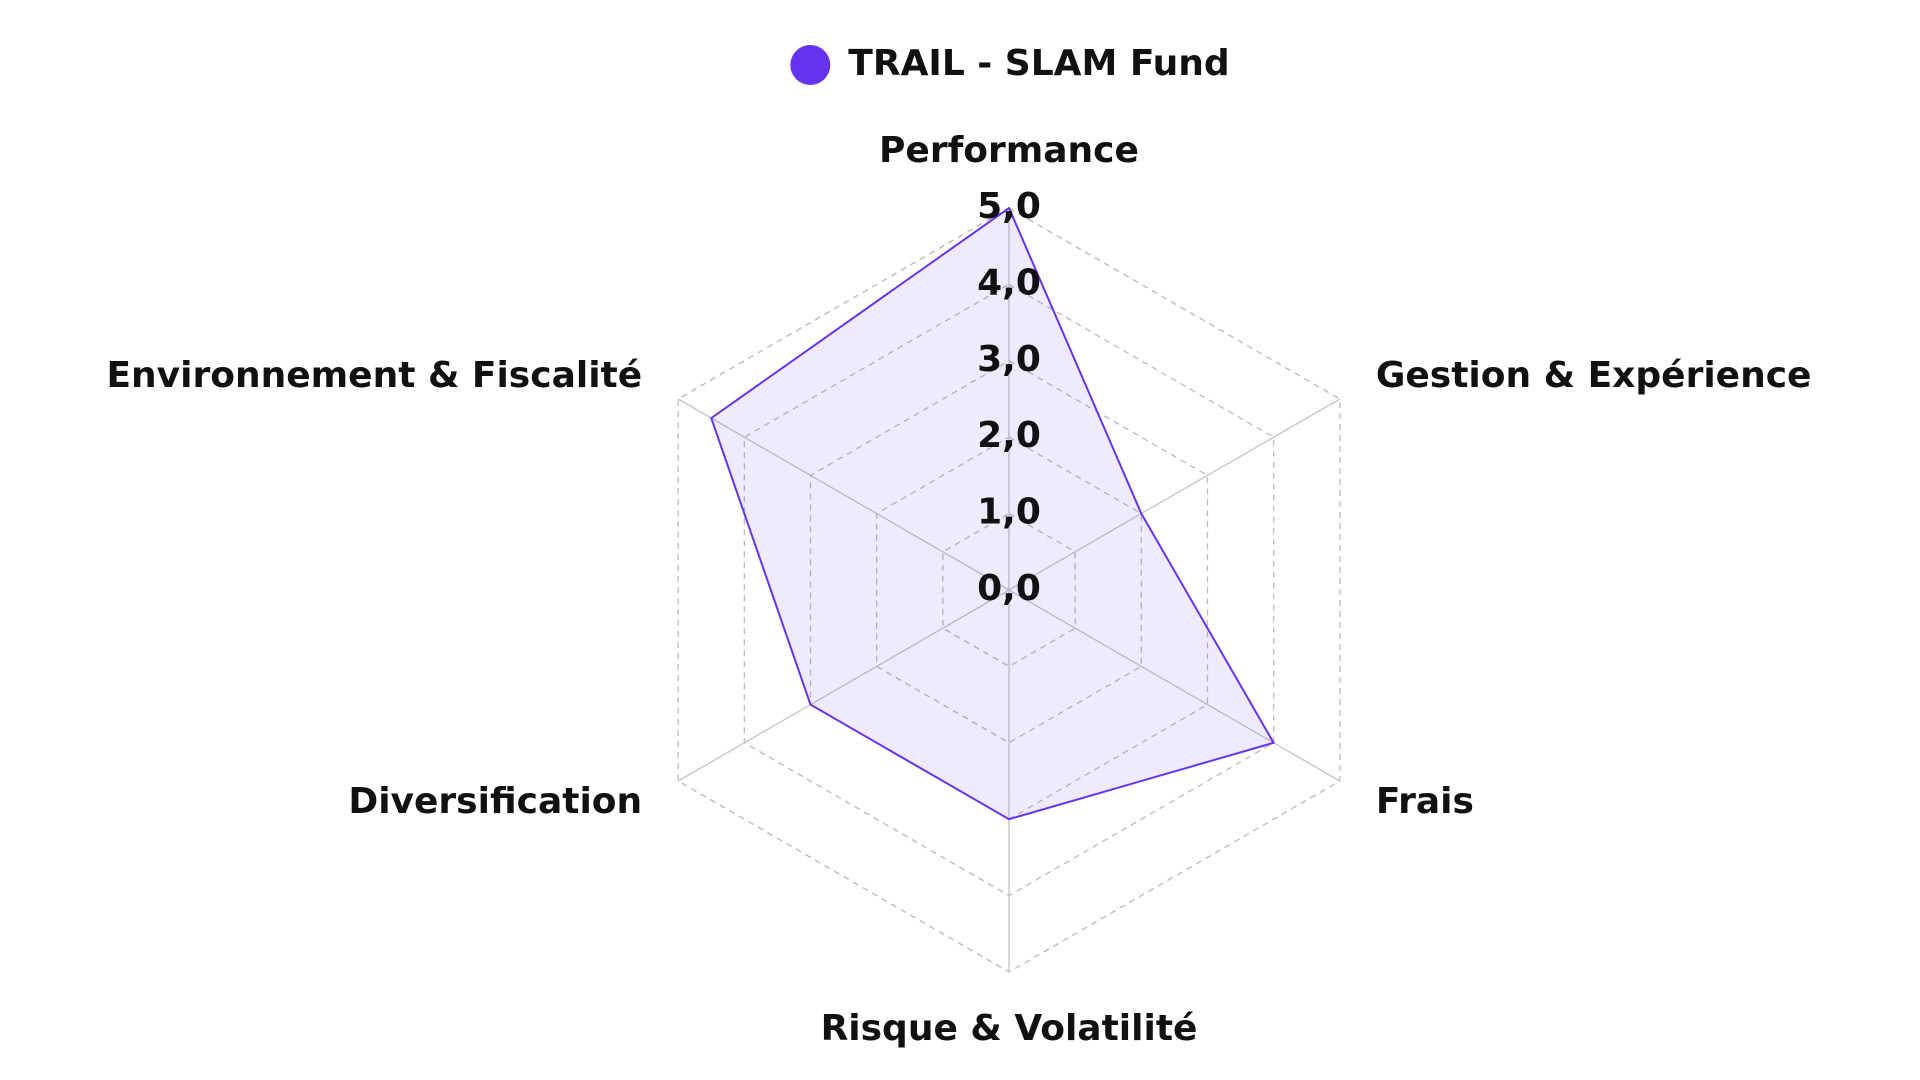  I want to click on tick-label: 4,0, so click(1009, 282).